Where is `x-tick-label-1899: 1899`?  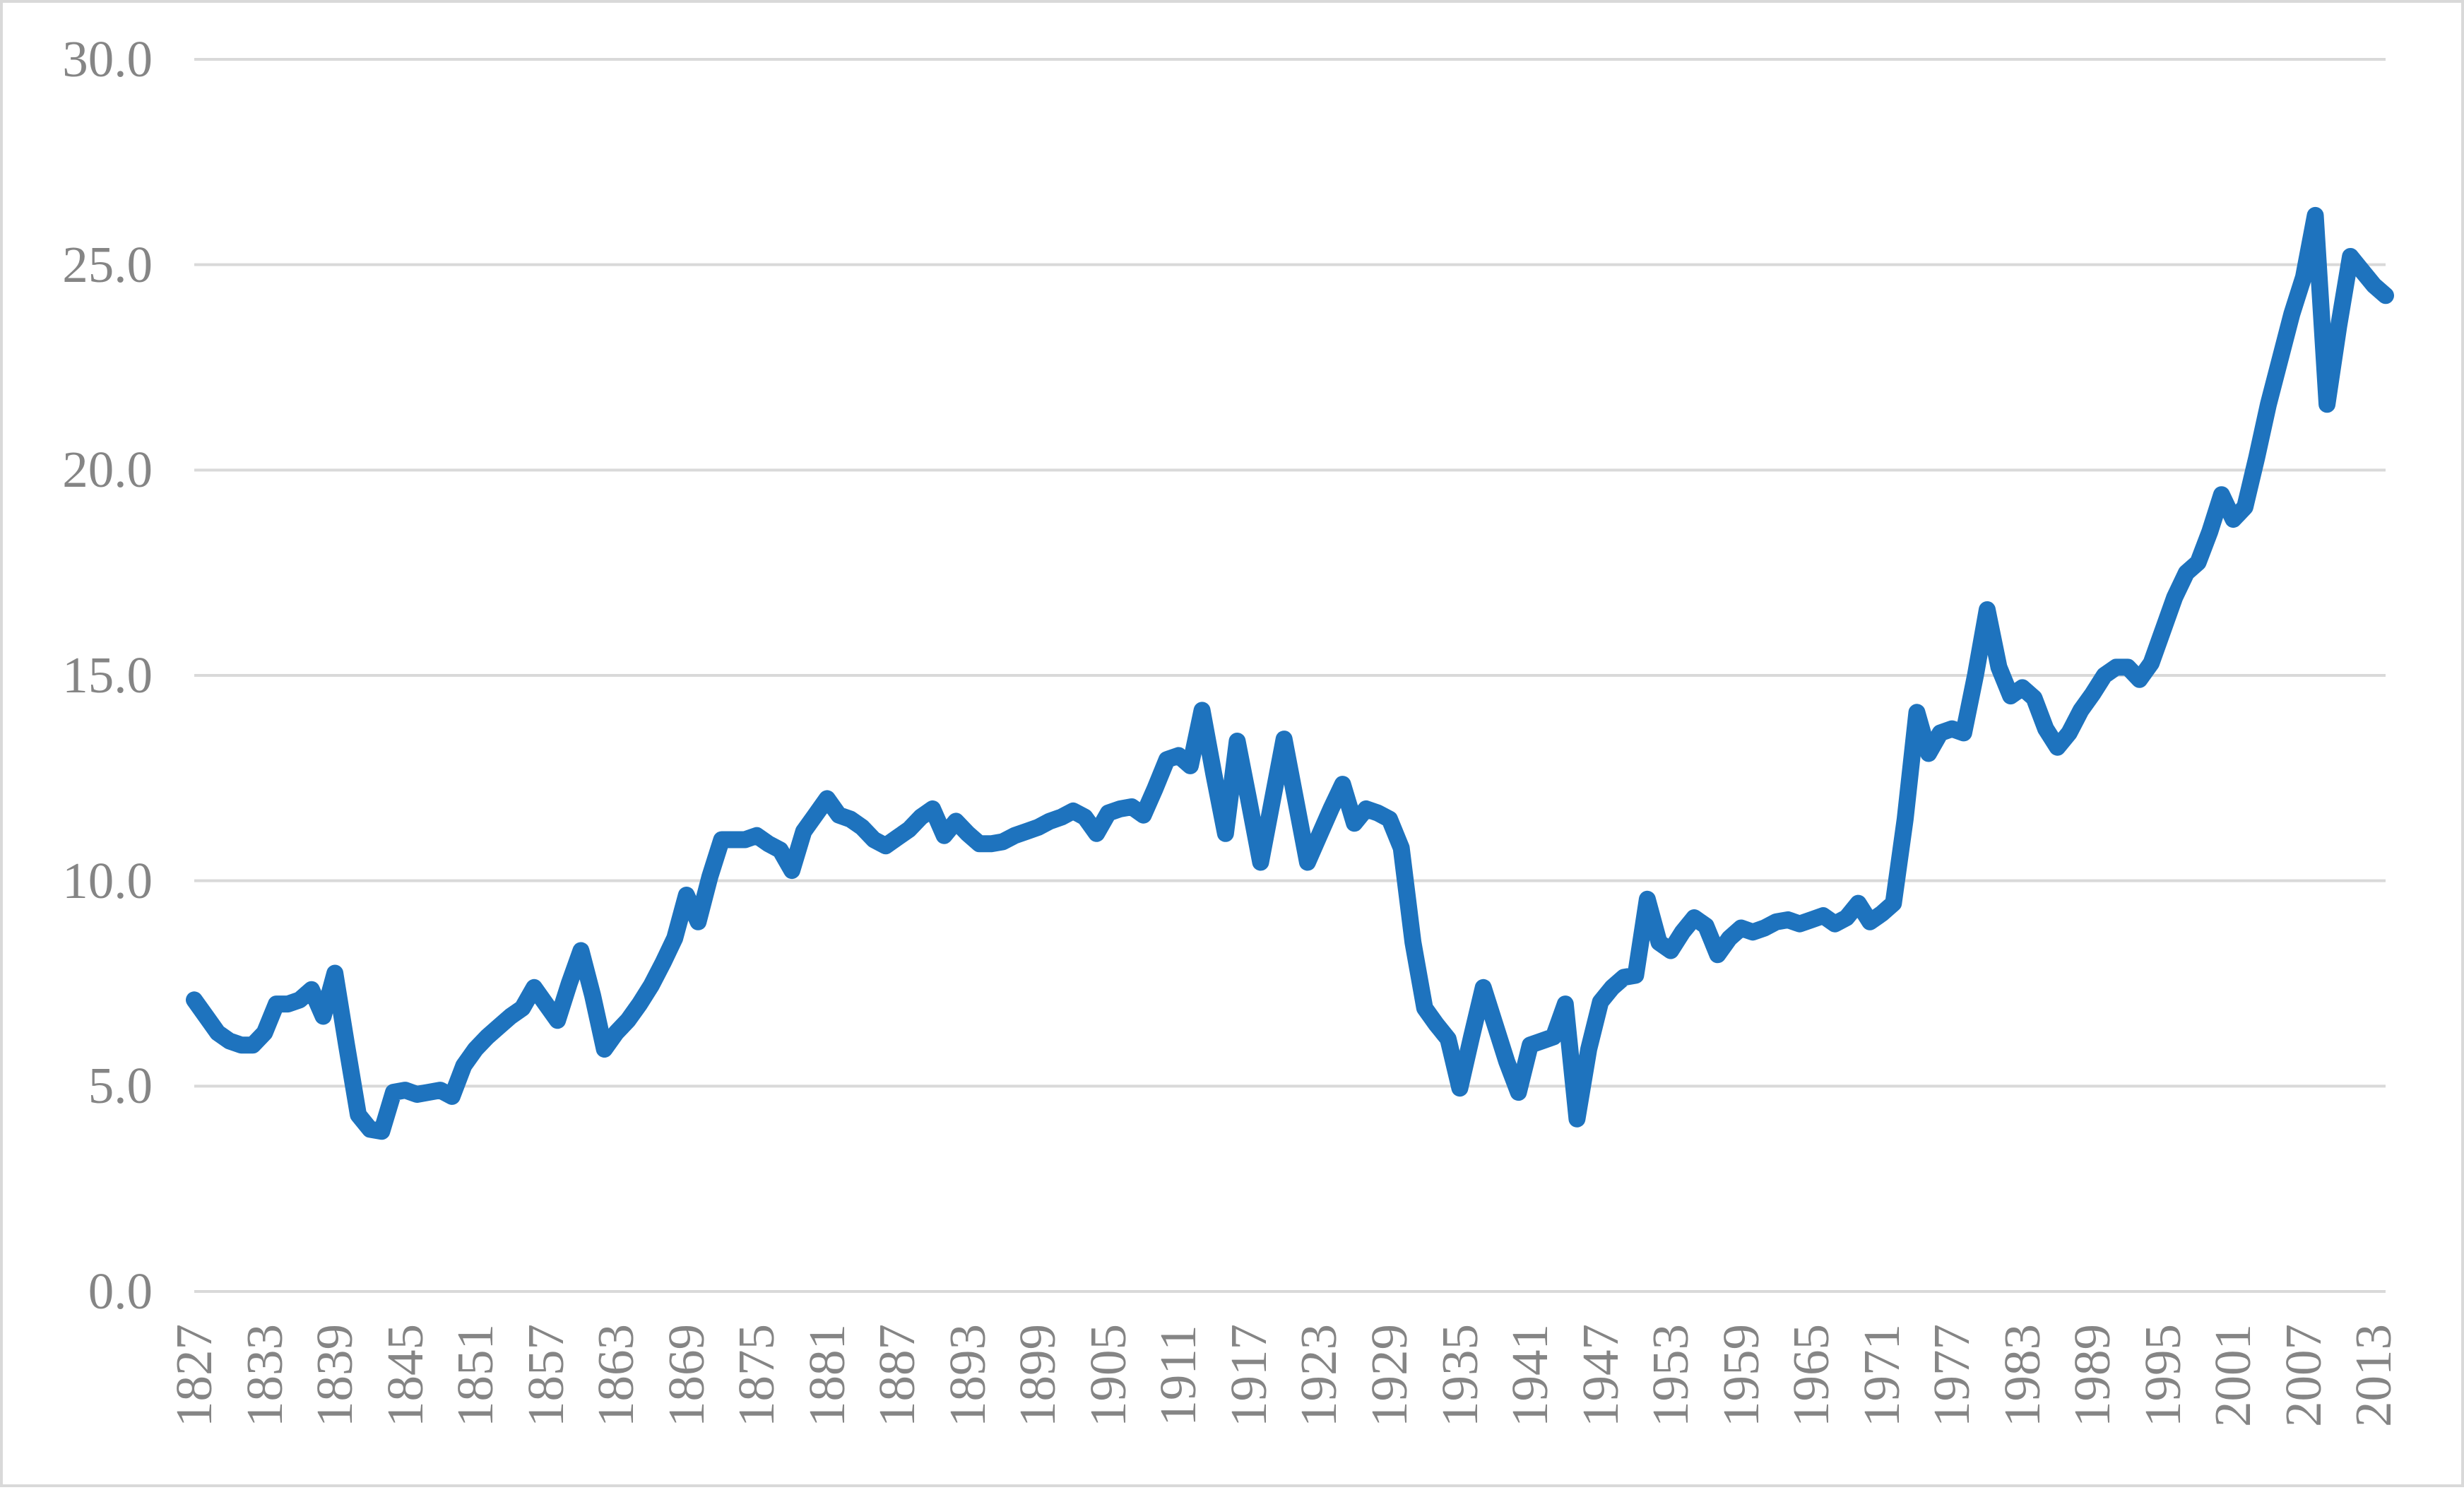
x-tick-label-1899: 1899 is located at coordinates (1038, 1375).